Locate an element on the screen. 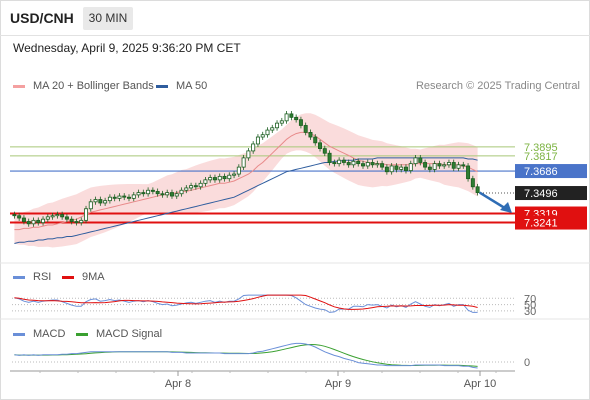 Image resolution: width=590 pixels, height=400 pixels. x-tick-label: Apr 9 is located at coordinates (338, 384).